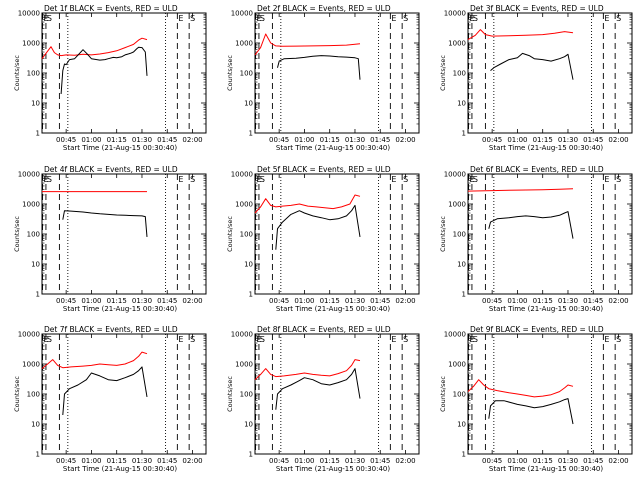 The image size is (640, 480). Describe the element at coordinates (324, 169) in the screenshot. I see `panel-title: Det 5f BLACK = Events, RED = ULD` at that location.